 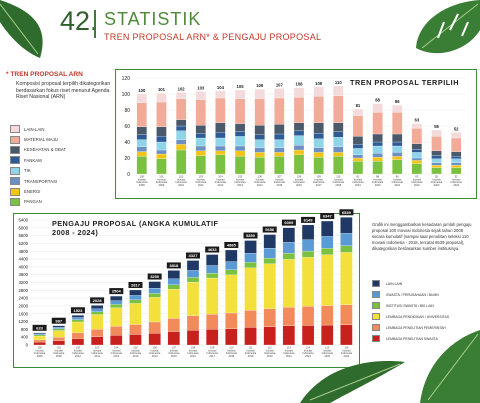 What do you see at coordinates (289, 352) in the screenshot?
I see `category-label: 113 Inovasi Indonesia 2021` at bounding box center [289, 352].